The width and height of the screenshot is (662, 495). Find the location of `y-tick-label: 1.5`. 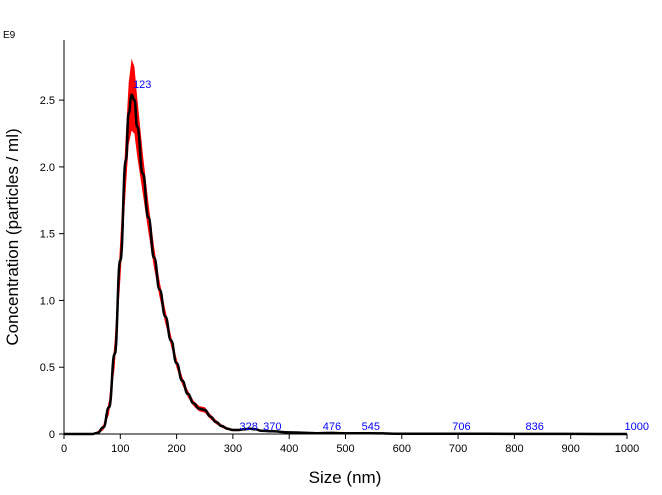

y-tick-label: 1.5 is located at coordinates (47, 235).